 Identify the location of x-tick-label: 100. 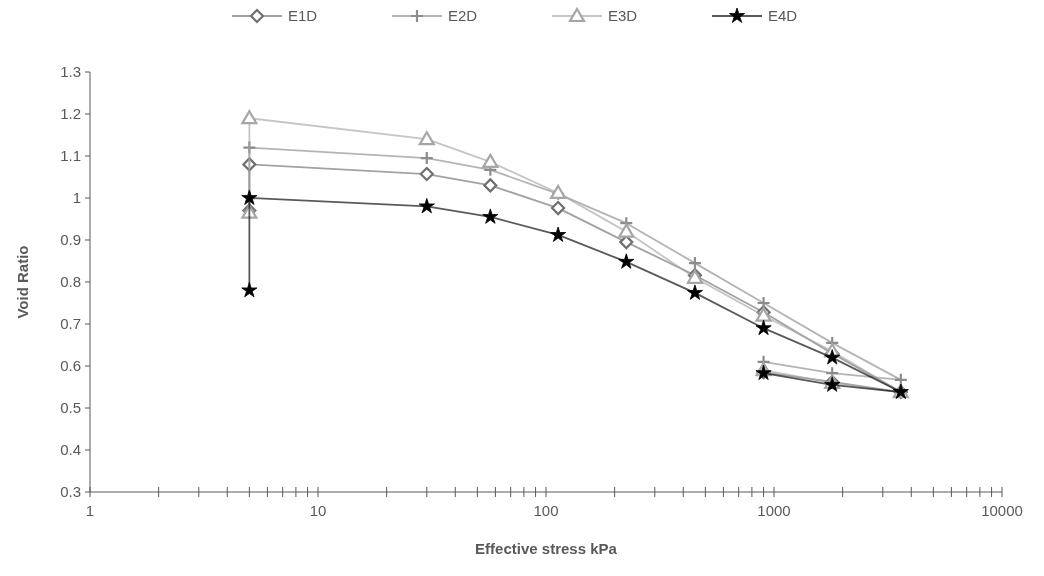
(546, 510).